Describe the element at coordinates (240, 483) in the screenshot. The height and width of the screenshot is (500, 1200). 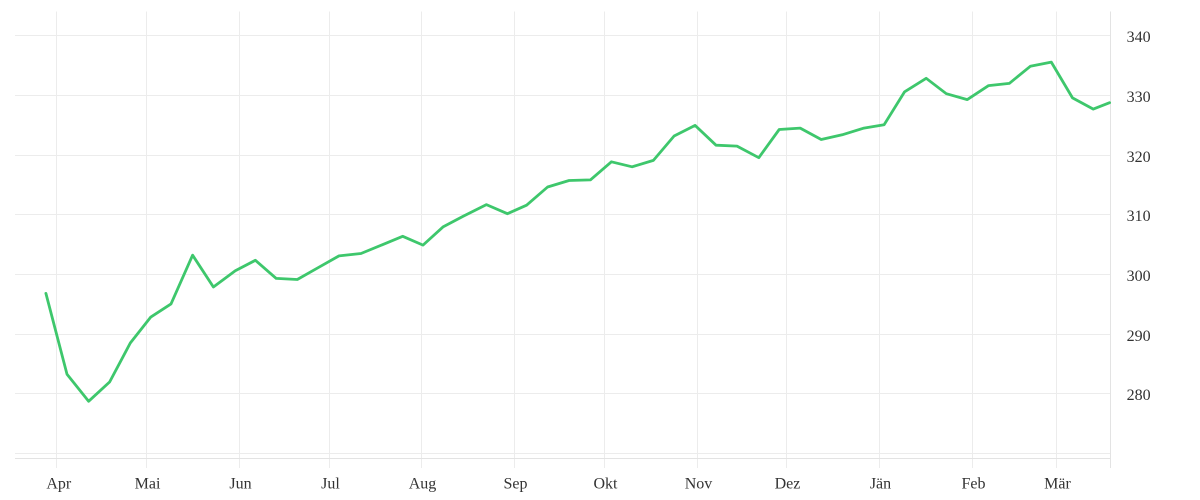
I see `svg-text: Jun` at that location.